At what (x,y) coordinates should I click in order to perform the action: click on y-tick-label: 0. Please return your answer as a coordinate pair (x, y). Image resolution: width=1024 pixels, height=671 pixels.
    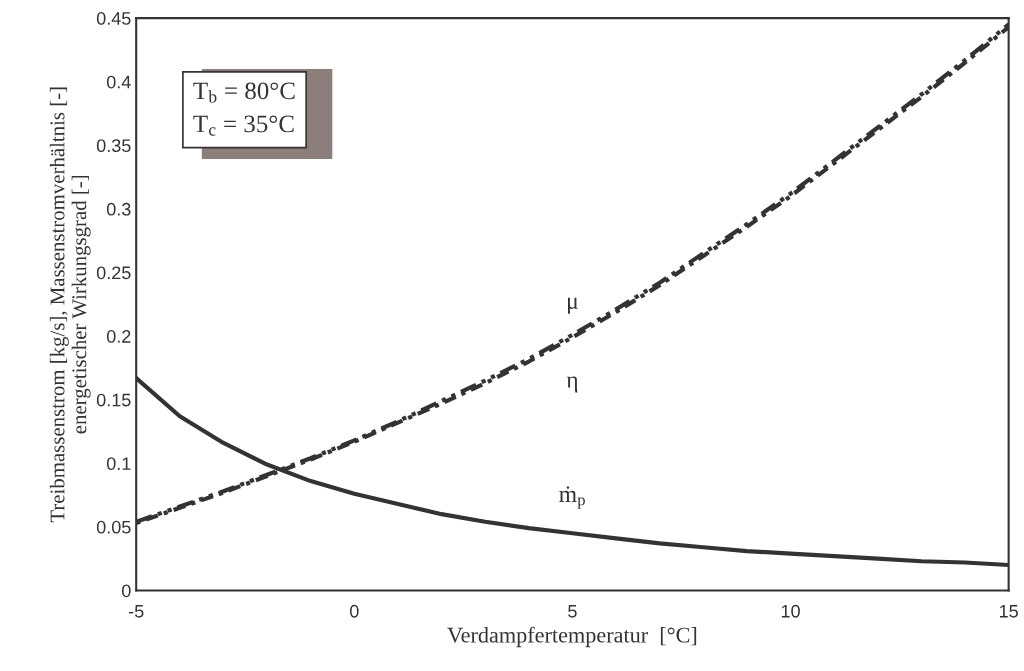
    Looking at the image, I should click on (126, 591).